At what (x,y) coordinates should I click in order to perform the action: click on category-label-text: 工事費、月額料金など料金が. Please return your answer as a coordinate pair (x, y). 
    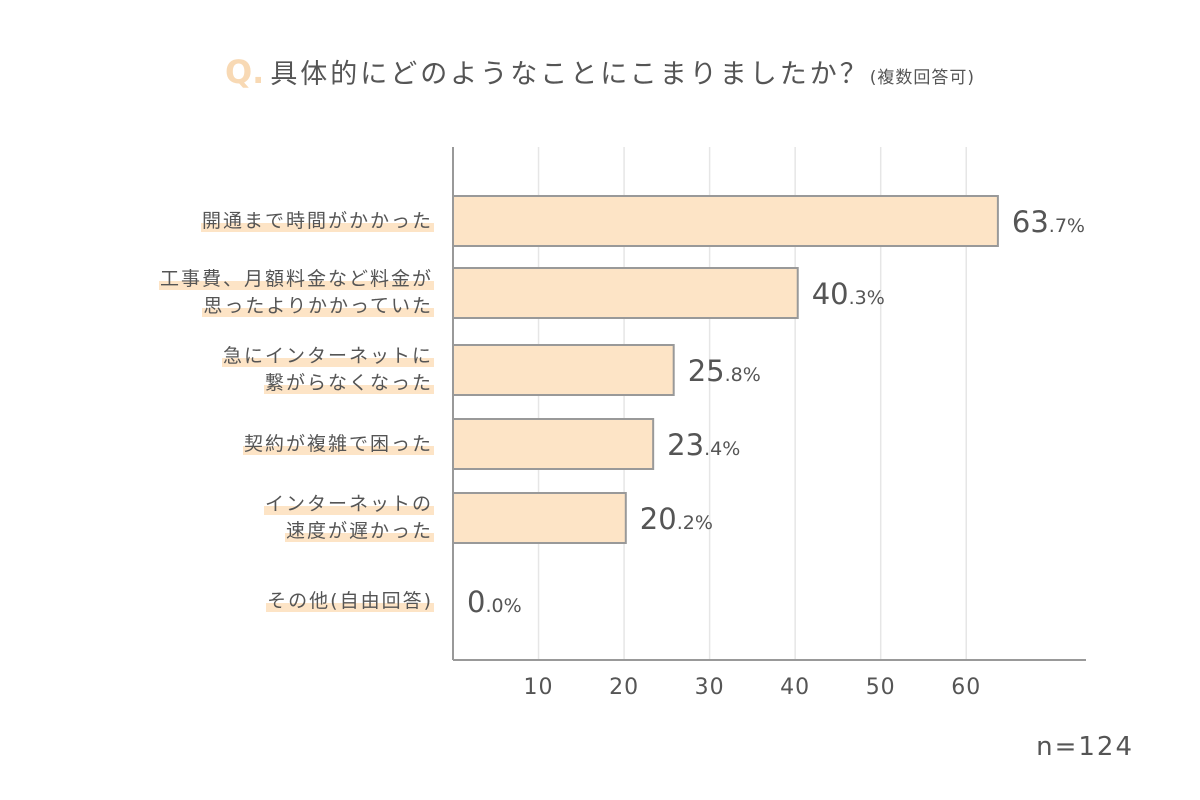
    Looking at the image, I should click on (296, 279).